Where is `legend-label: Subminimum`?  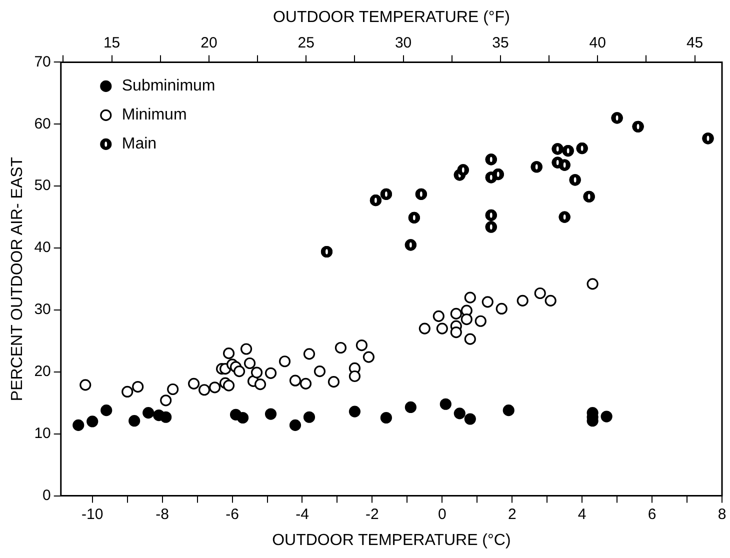 legend-label: Subminimum is located at coordinates (169, 86).